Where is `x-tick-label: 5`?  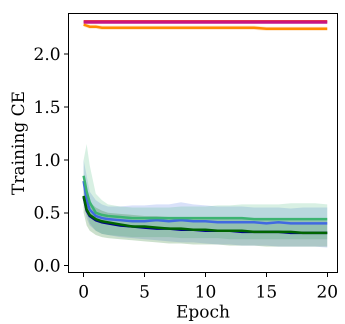 x-tick-label: 5 is located at coordinates (144, 292).